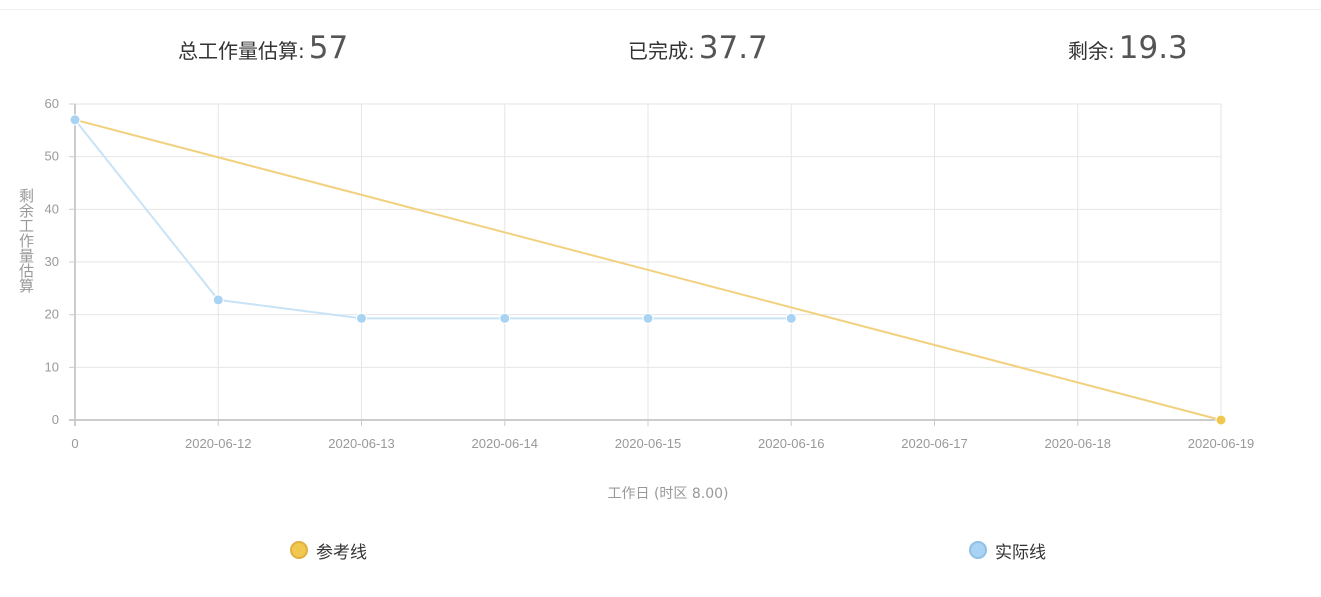  What do you see at coordinates (341, 552) in the screenshot?
I see `legend-label-reference: 参考线` at bounding box center [341, 552].